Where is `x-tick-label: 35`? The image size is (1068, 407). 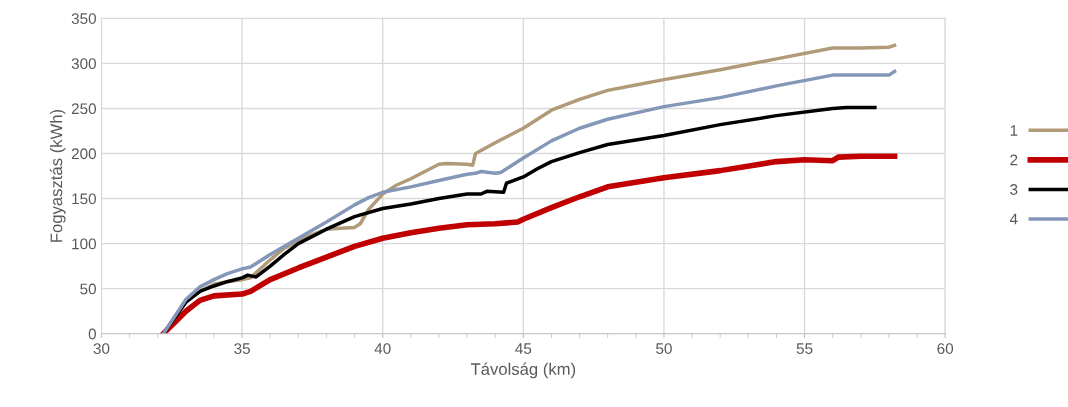 x-tick-label: 35 is located at coordinates (242, 348).